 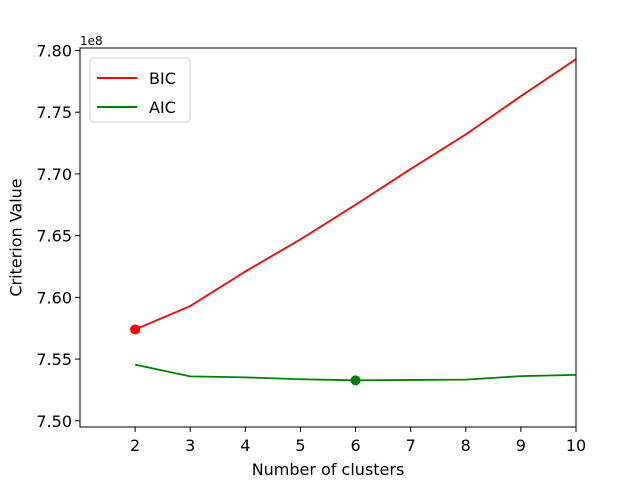 What do you see at coordinates (190, 445) in the screenshot?
I see `x-tick-label: 3` at bounding box center [190, 445].